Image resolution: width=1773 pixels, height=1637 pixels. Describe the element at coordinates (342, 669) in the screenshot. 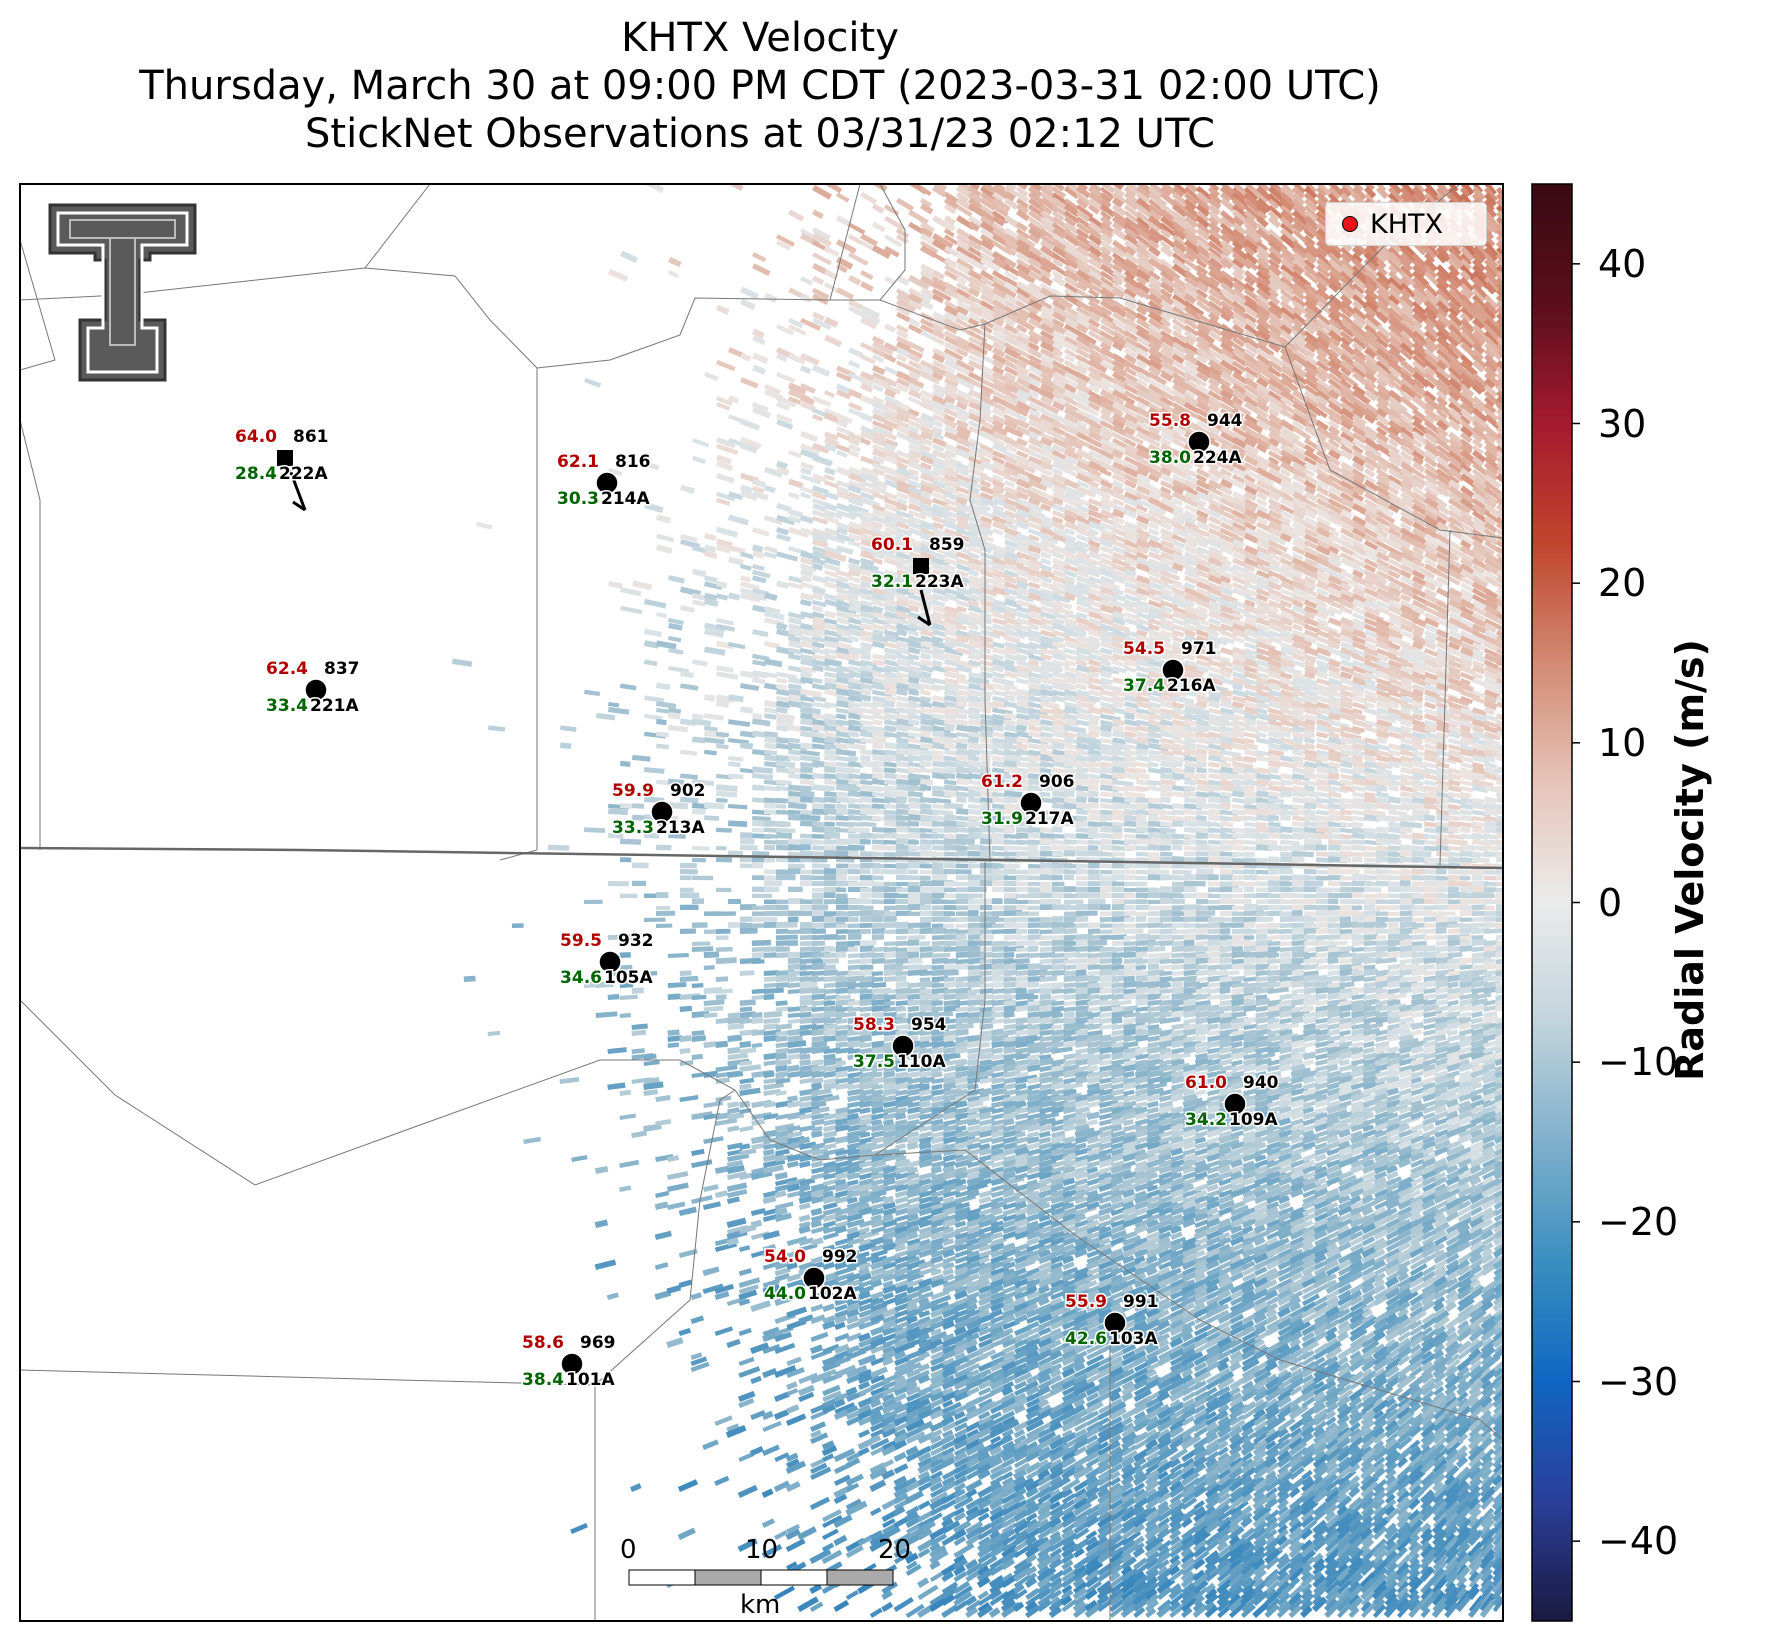

I see `station-id: 837` at that location.